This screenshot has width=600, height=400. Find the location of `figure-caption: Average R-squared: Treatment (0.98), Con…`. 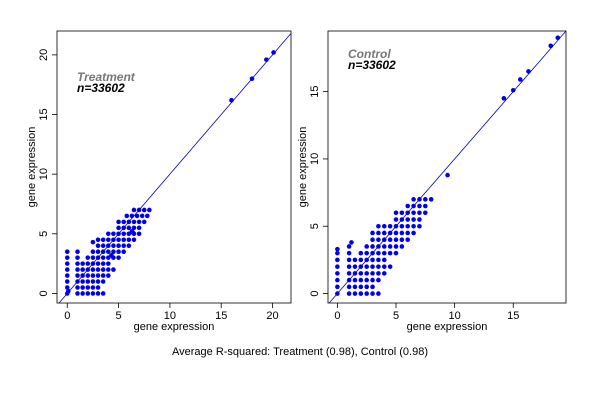

figure-caption: Average R-squared: Treatment (0.98), Con… is located at coordinates (300, 352).